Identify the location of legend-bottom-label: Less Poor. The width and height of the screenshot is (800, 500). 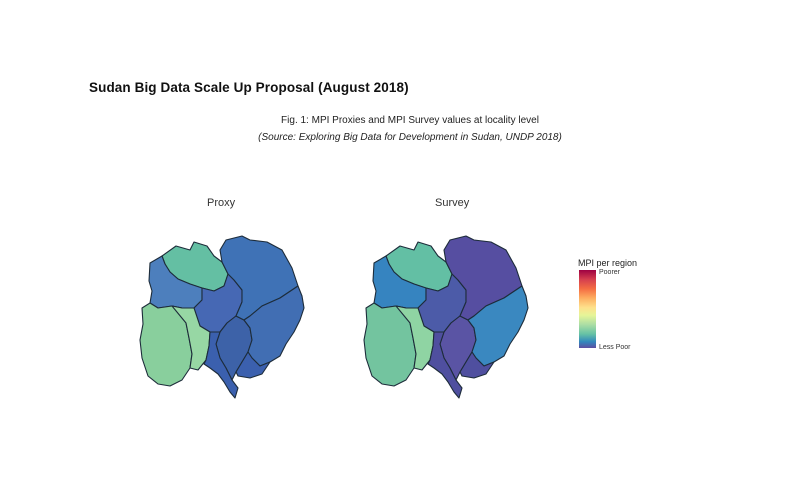
(615, 347).